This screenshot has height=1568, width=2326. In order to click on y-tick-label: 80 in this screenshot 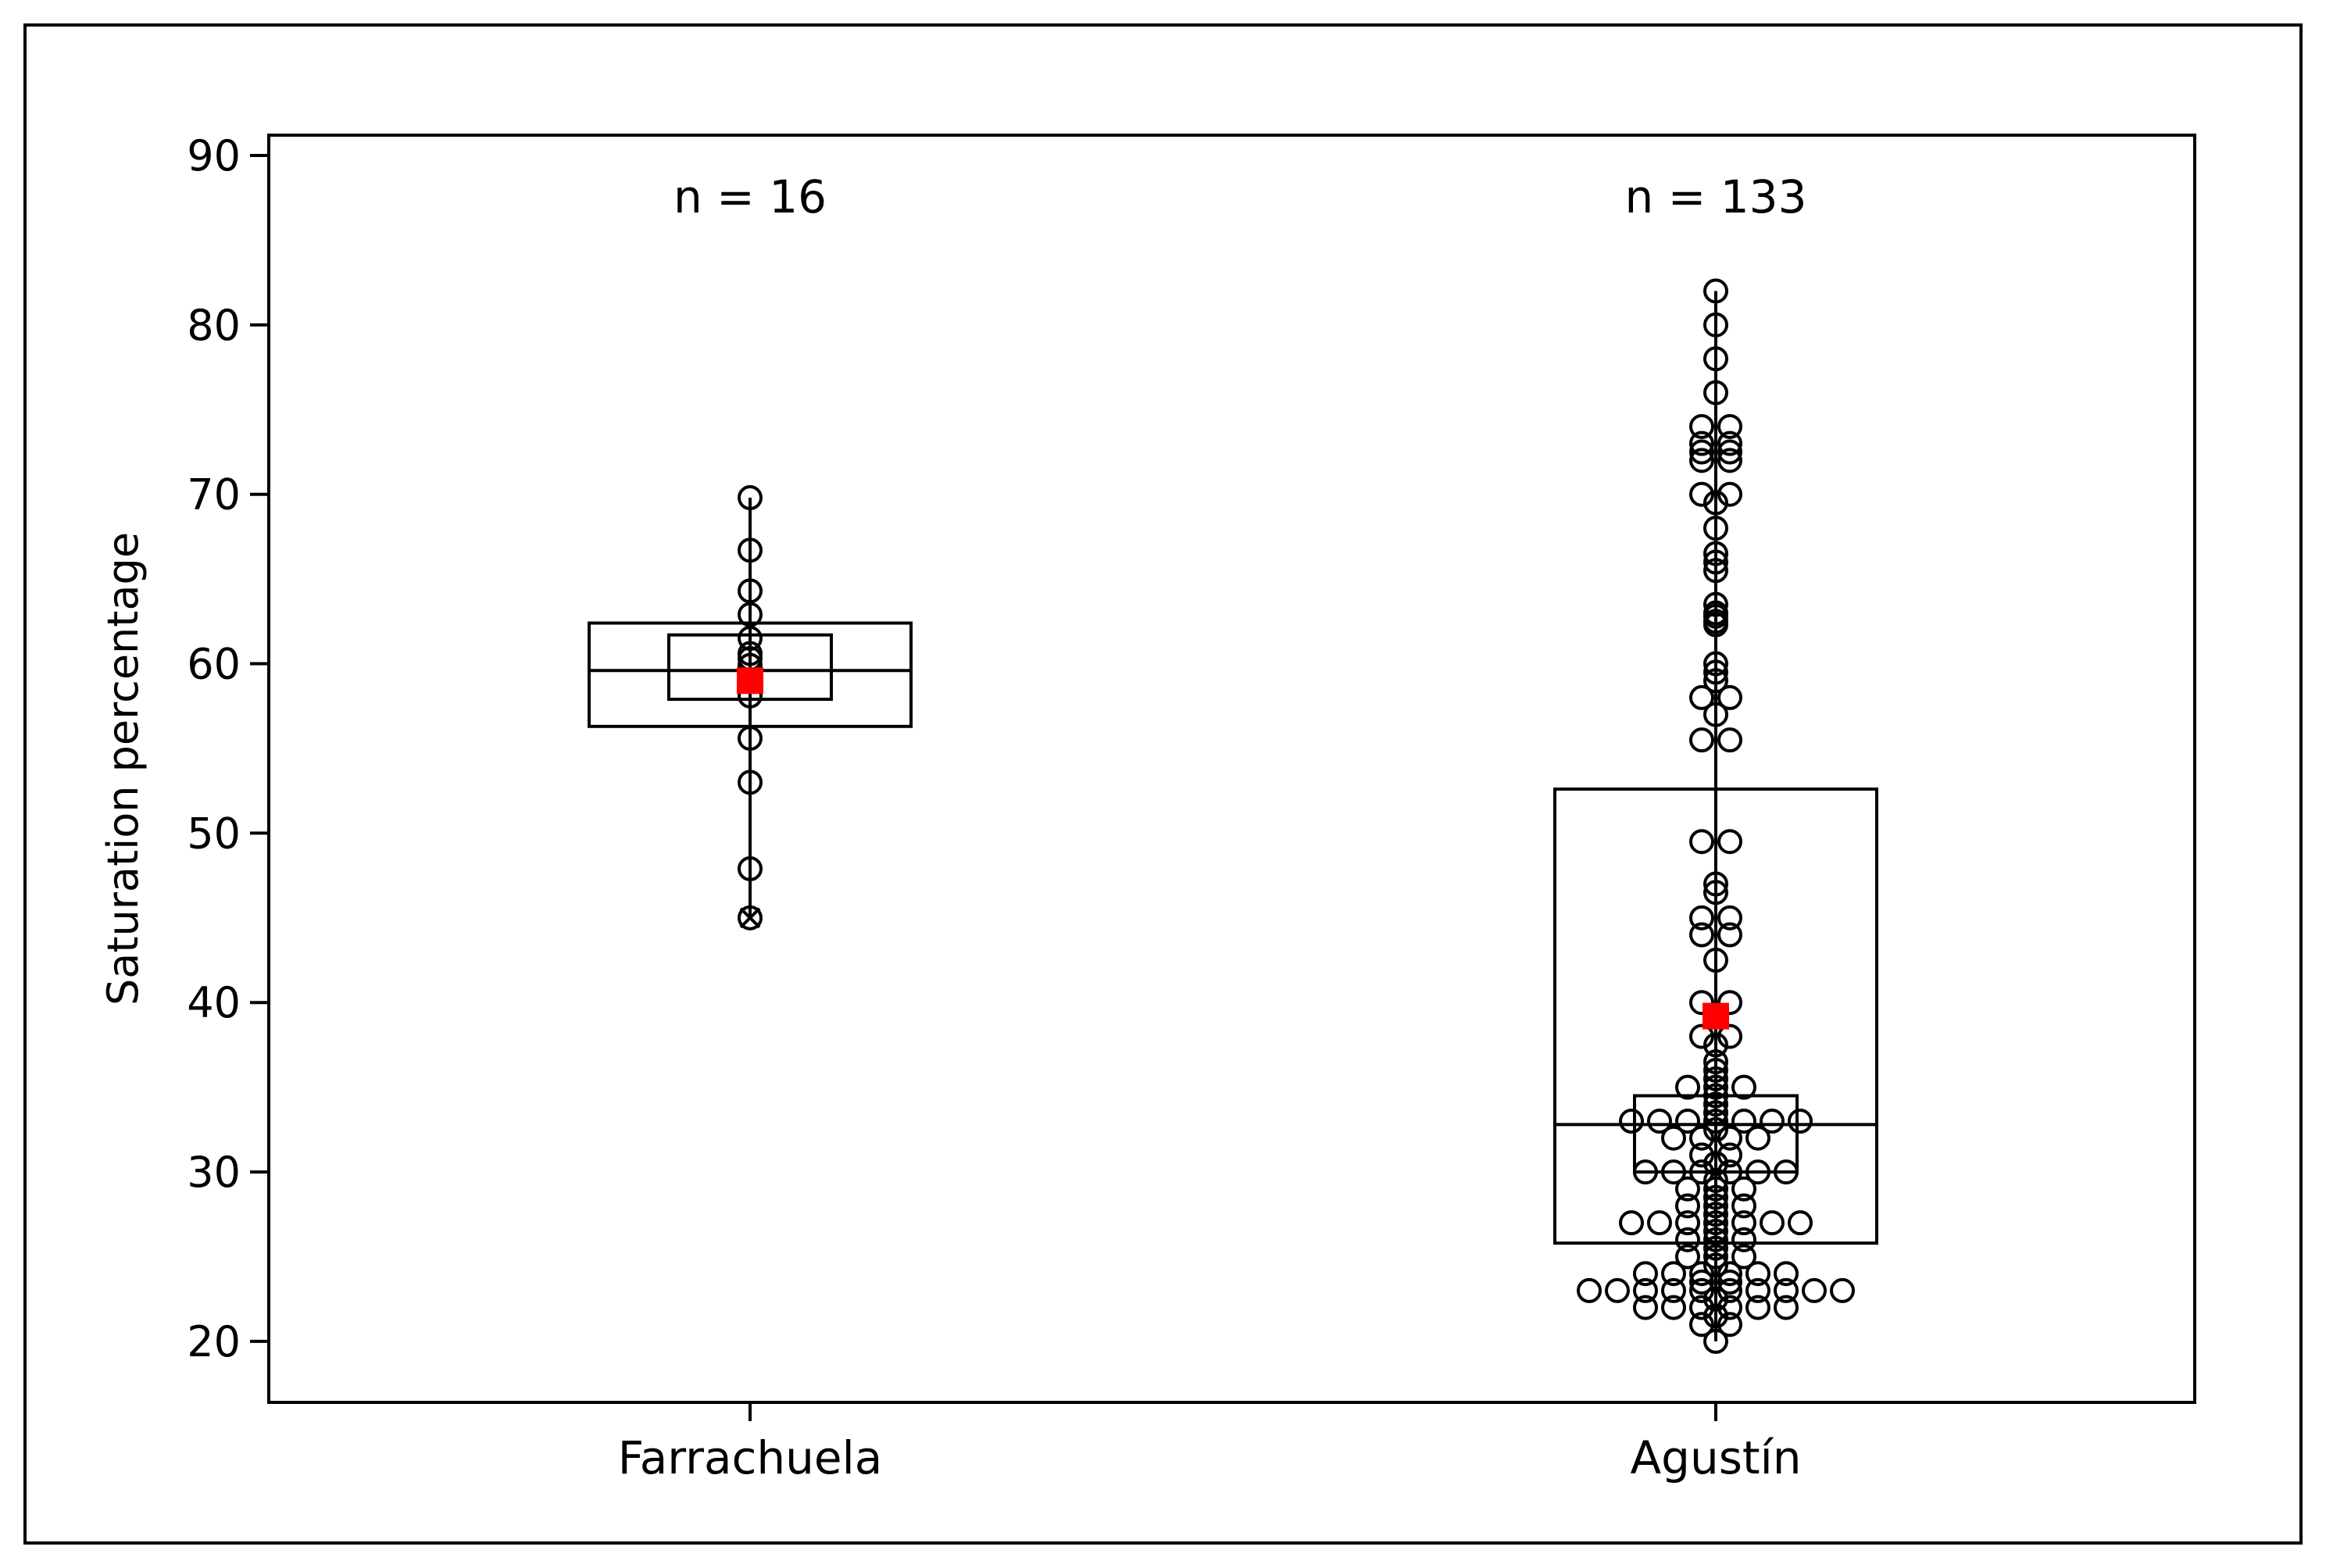, I will do `click(214, 325)`.